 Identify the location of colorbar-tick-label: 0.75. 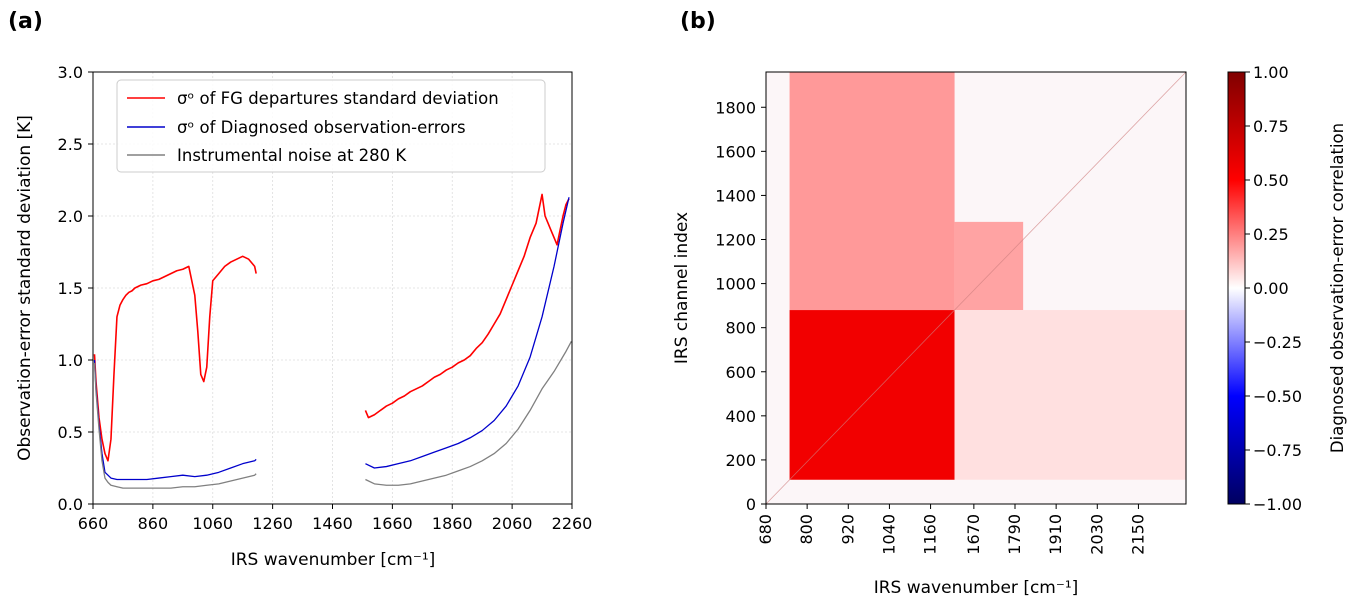
(1271, 126).